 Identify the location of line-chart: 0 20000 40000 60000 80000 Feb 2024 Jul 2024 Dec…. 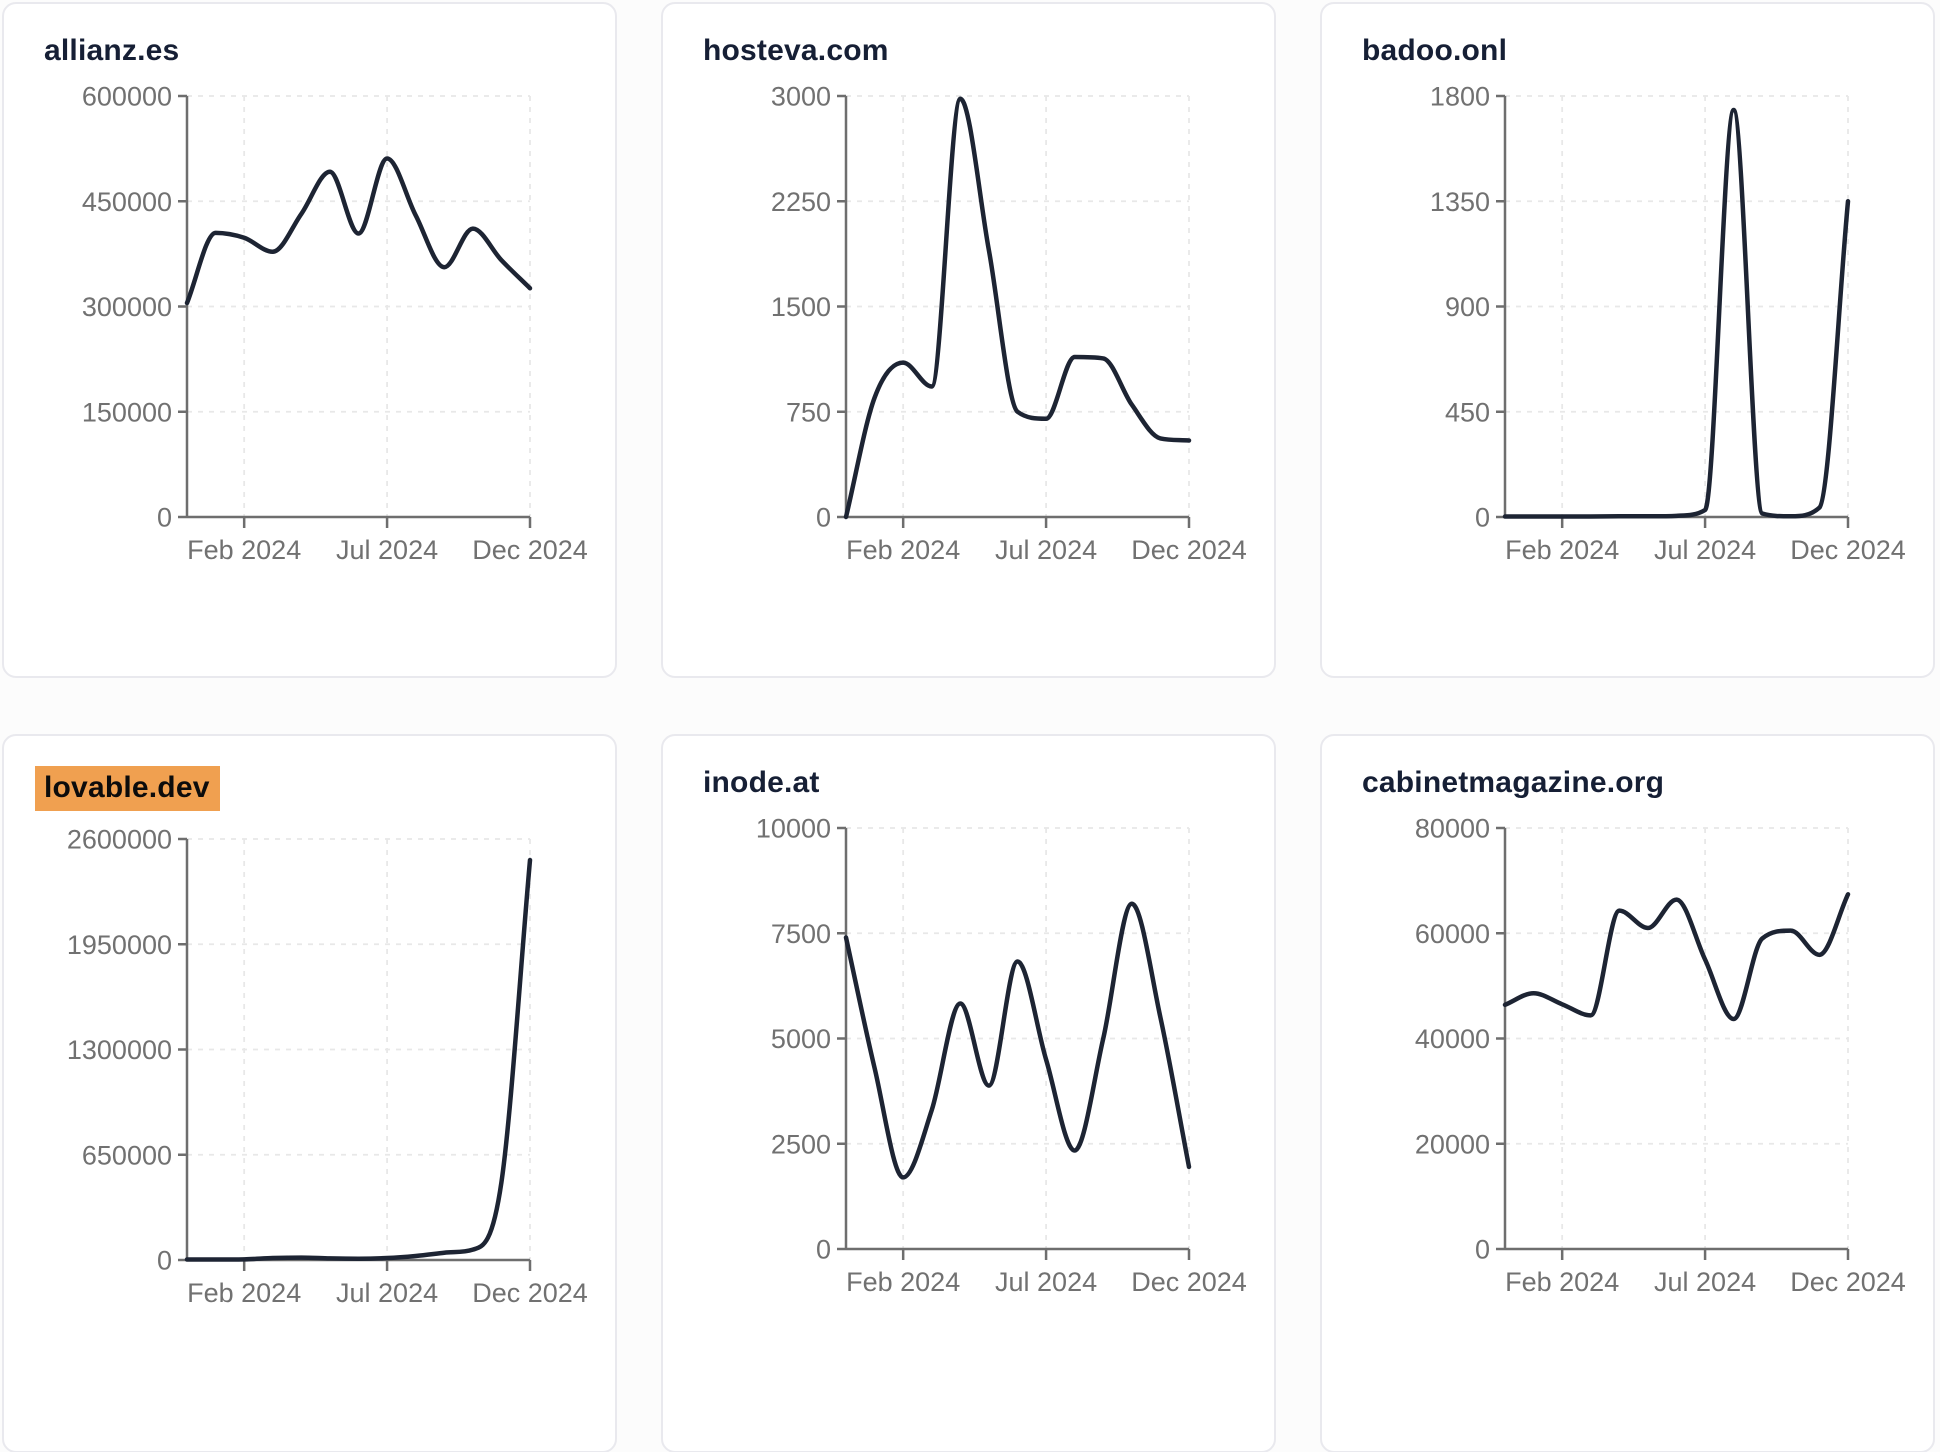
(1660, 1056).